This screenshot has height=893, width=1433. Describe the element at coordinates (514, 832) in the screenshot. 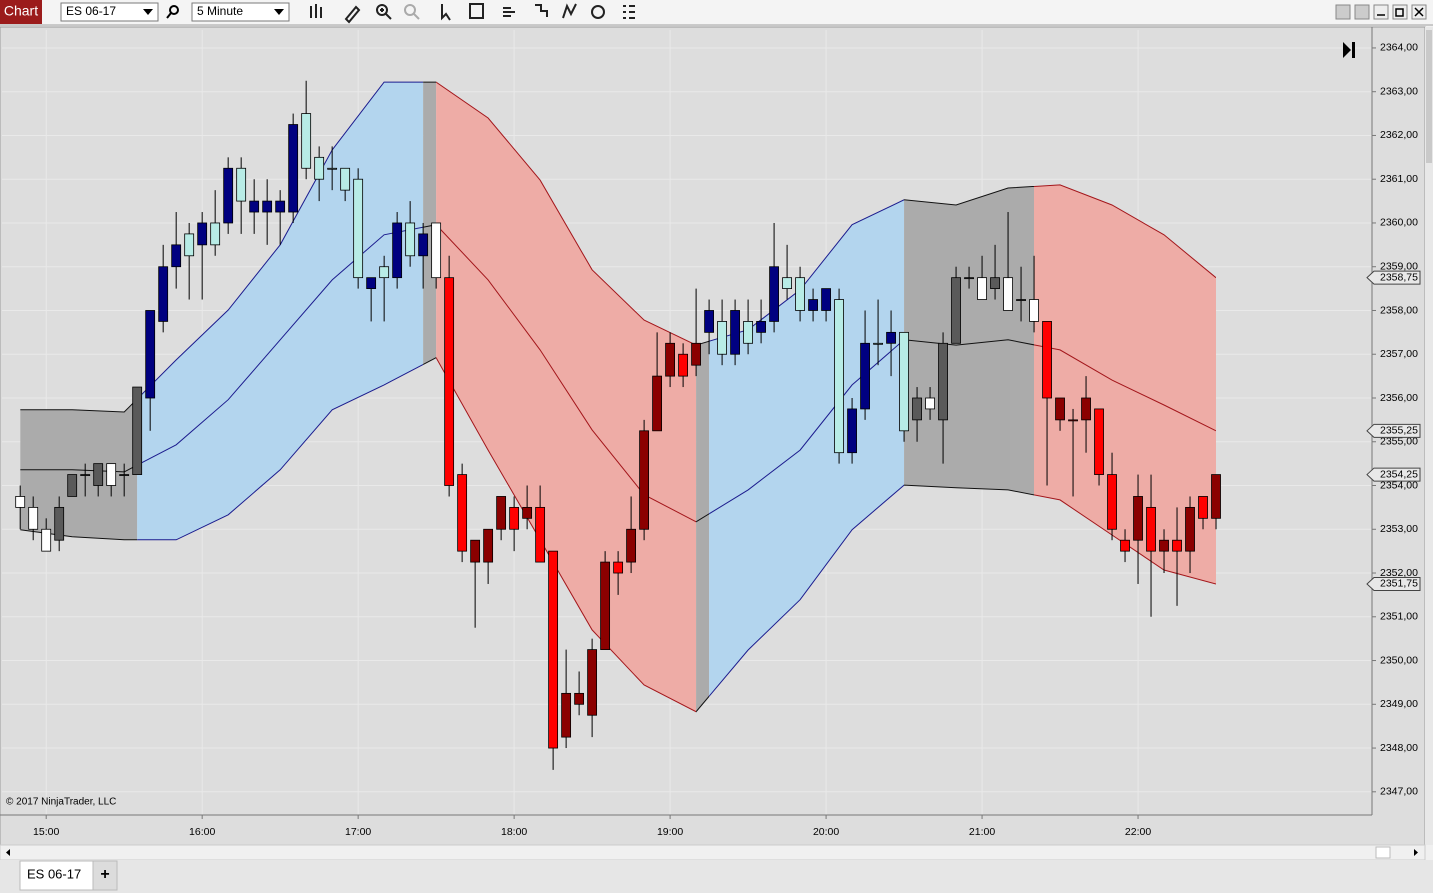

I see `x-tick-label: 18:00` at that location.